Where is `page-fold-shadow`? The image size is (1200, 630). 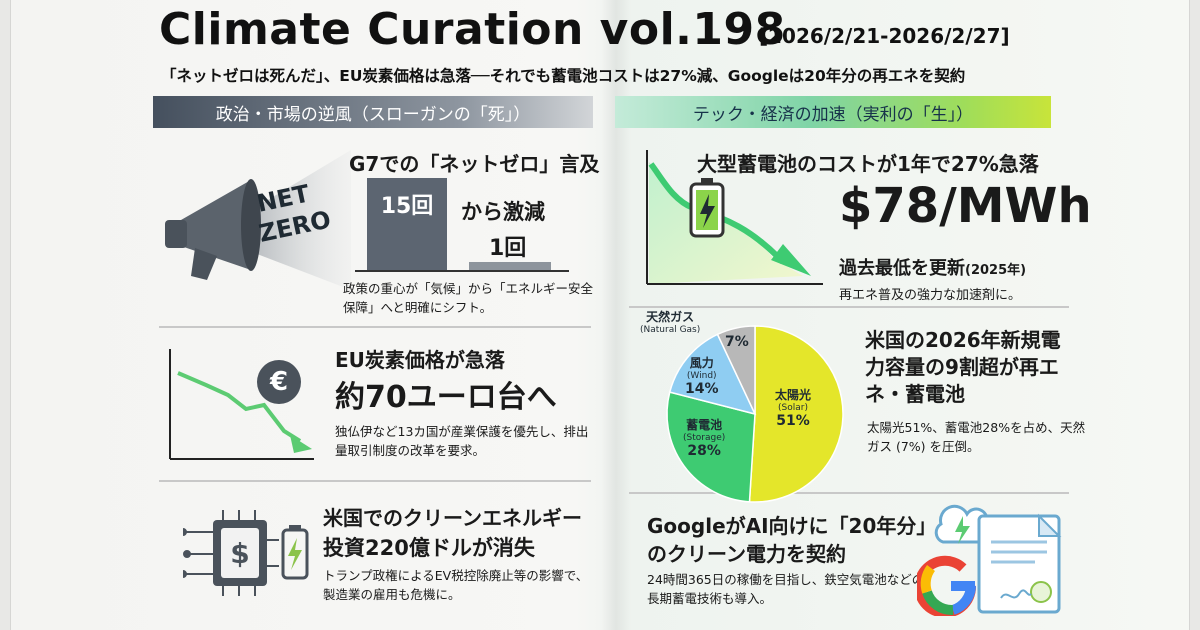
page-fold-shadow is located at coordinates (616, 315).